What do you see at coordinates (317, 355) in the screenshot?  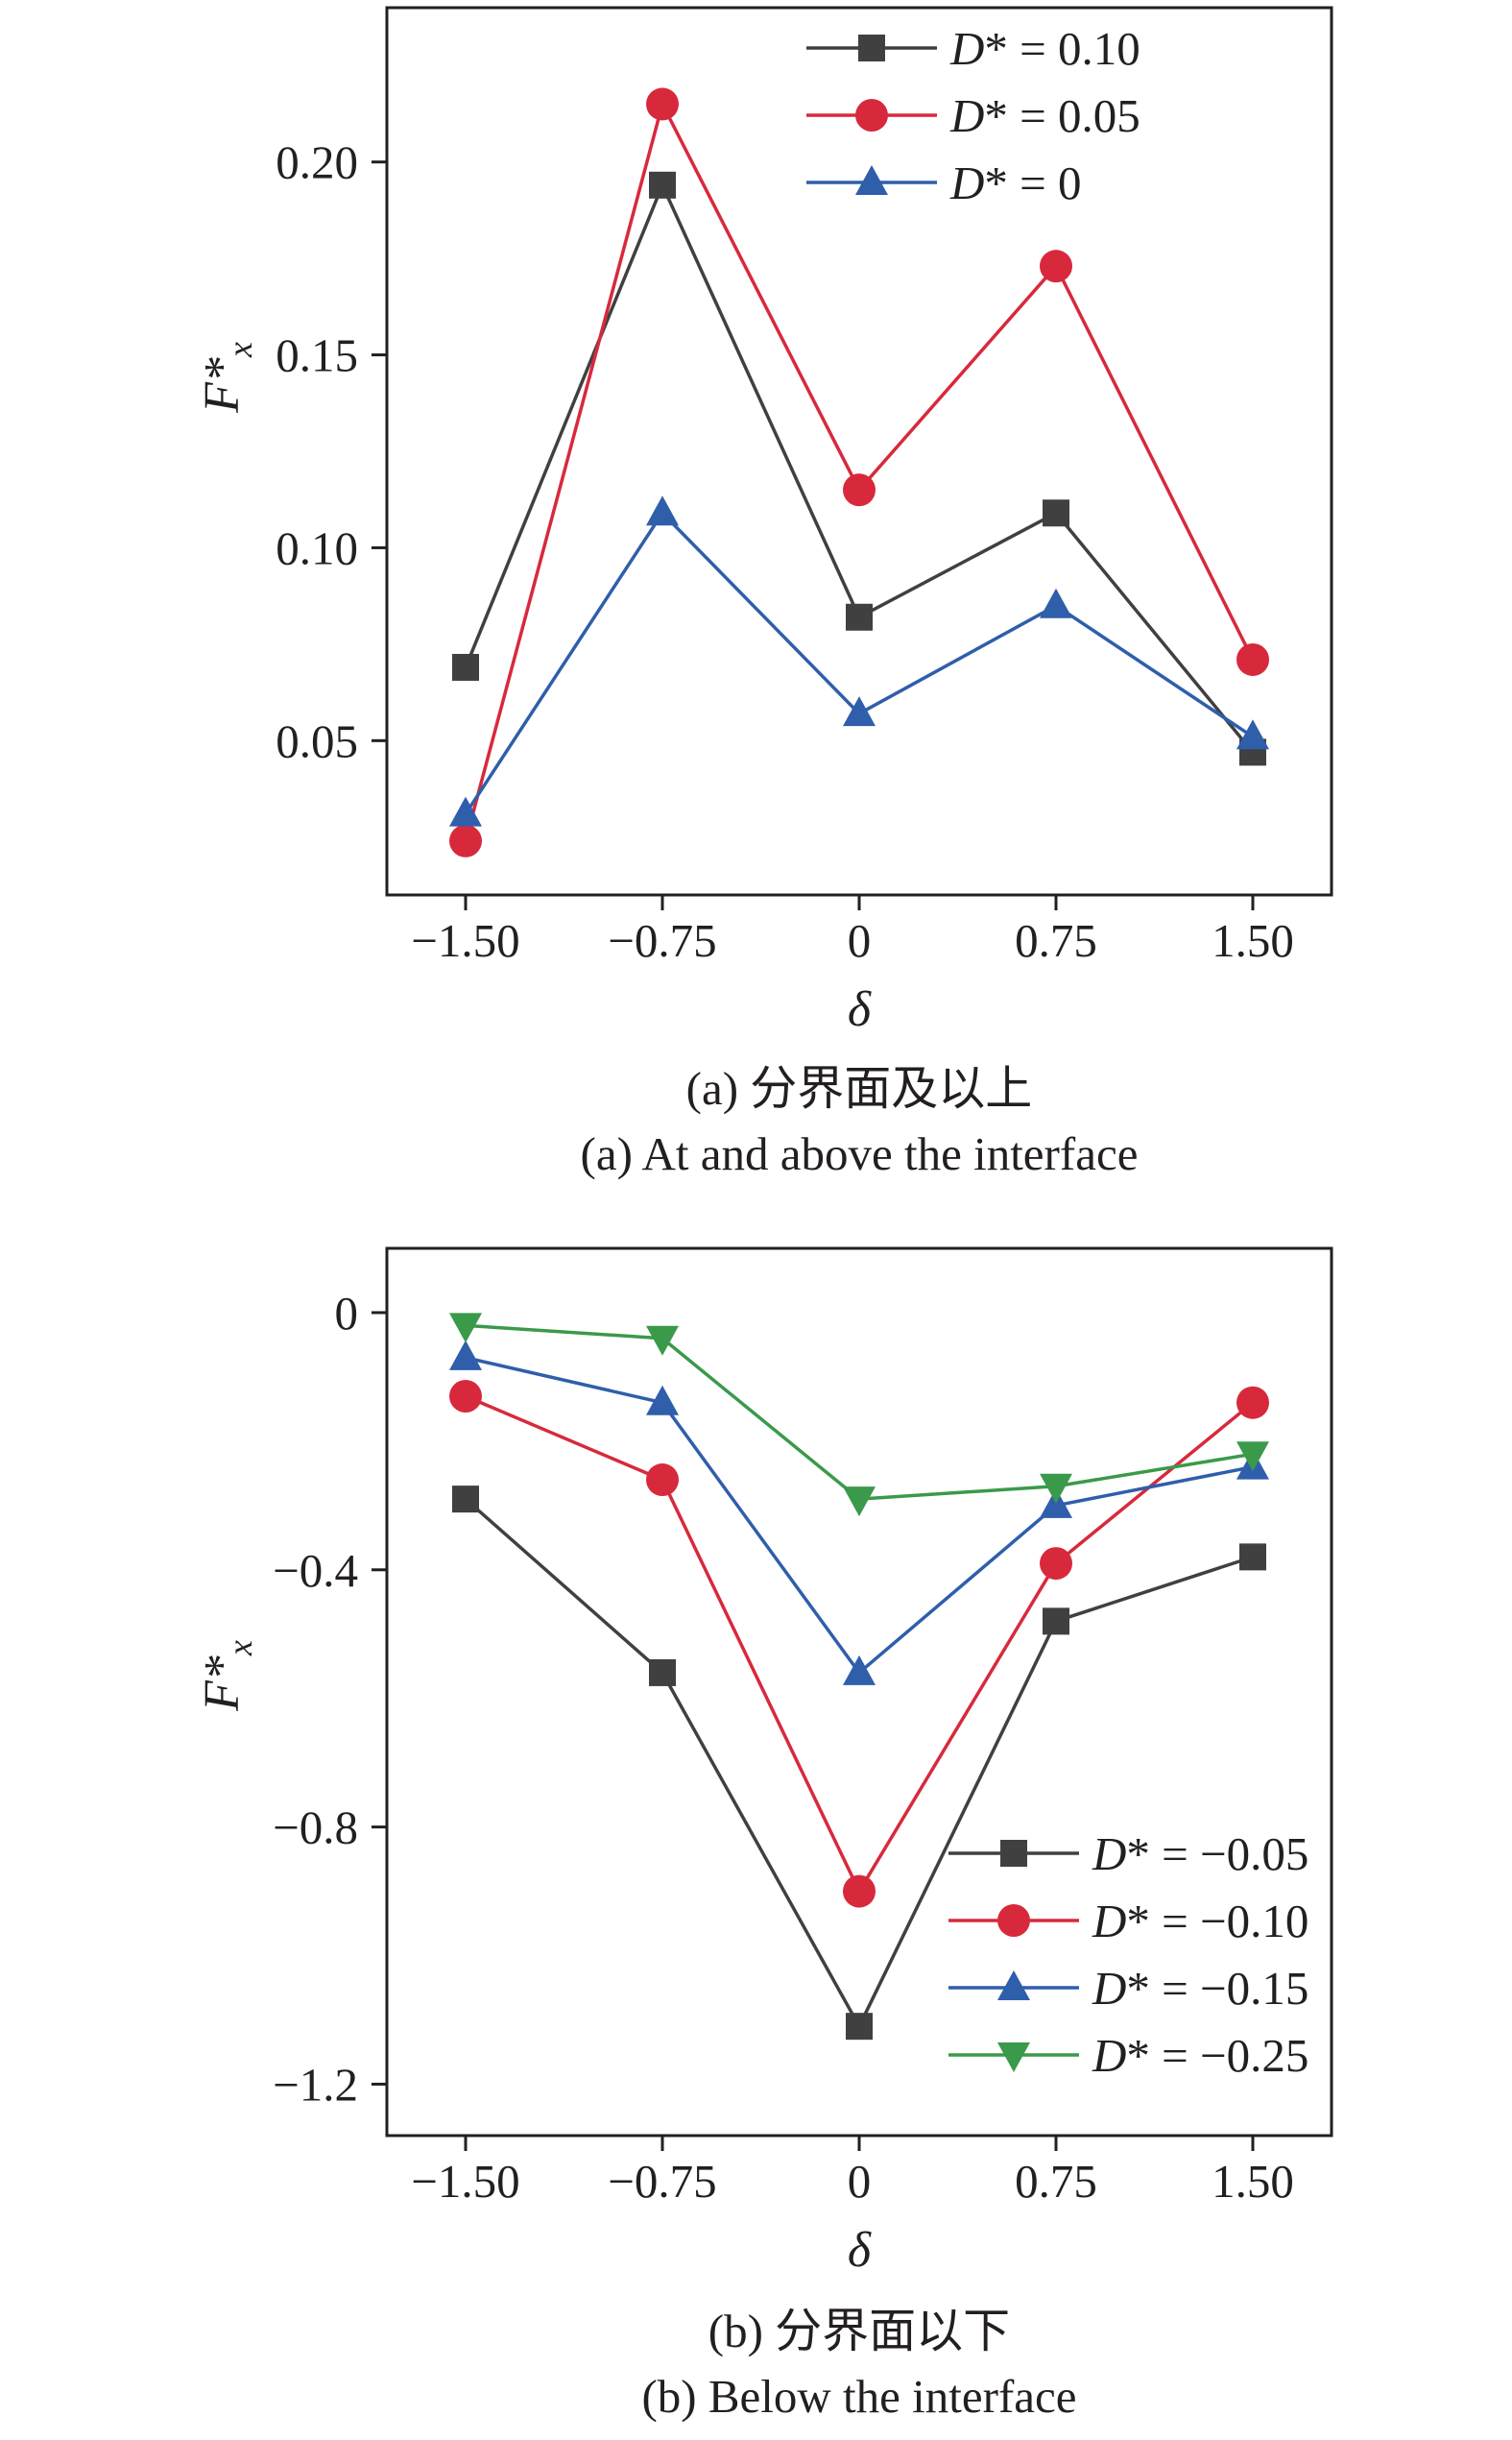 I see `y-tick-label: 0.15` at bounding box center [317, 355].